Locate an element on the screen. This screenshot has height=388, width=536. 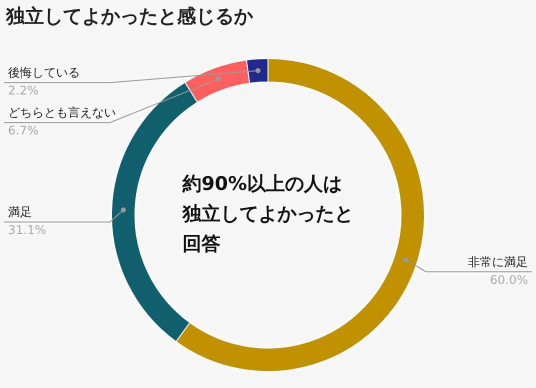
slice-label: 満足 is located at coordinates (20, 212).